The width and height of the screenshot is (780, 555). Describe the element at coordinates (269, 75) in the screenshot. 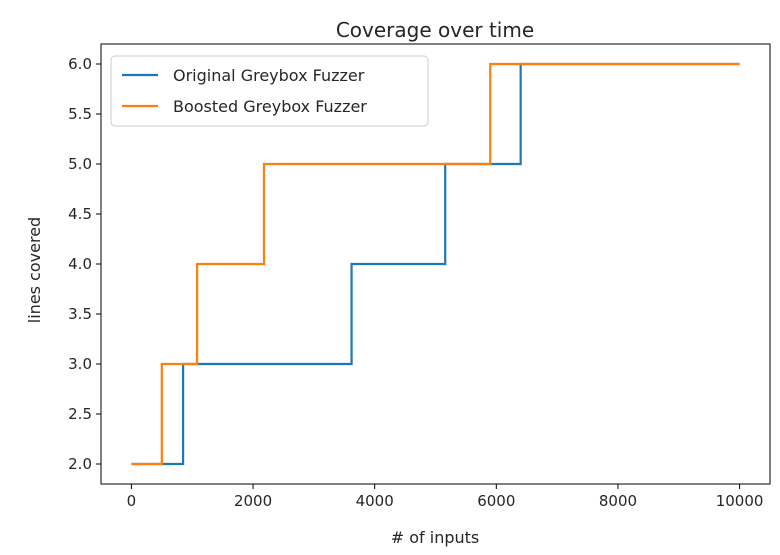

I see `legend-label-0: Original Greybox Fuzzer` at that location.